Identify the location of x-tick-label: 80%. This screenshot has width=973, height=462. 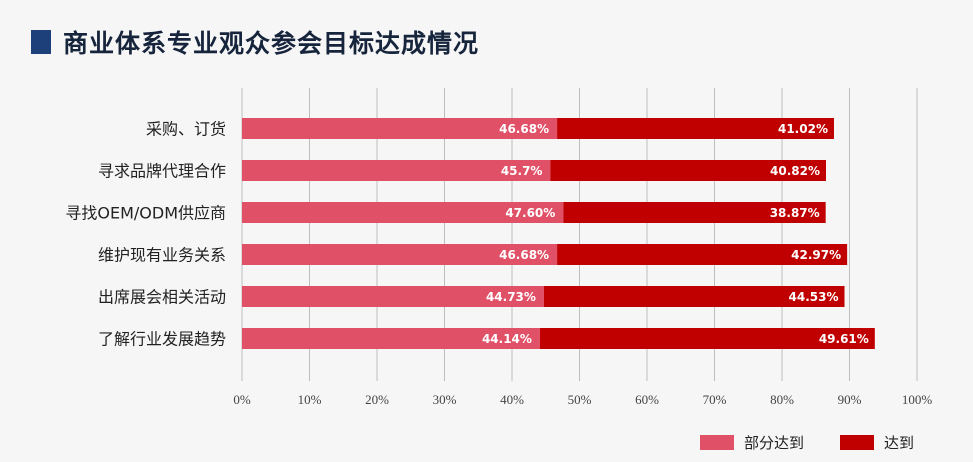
(782, 399).